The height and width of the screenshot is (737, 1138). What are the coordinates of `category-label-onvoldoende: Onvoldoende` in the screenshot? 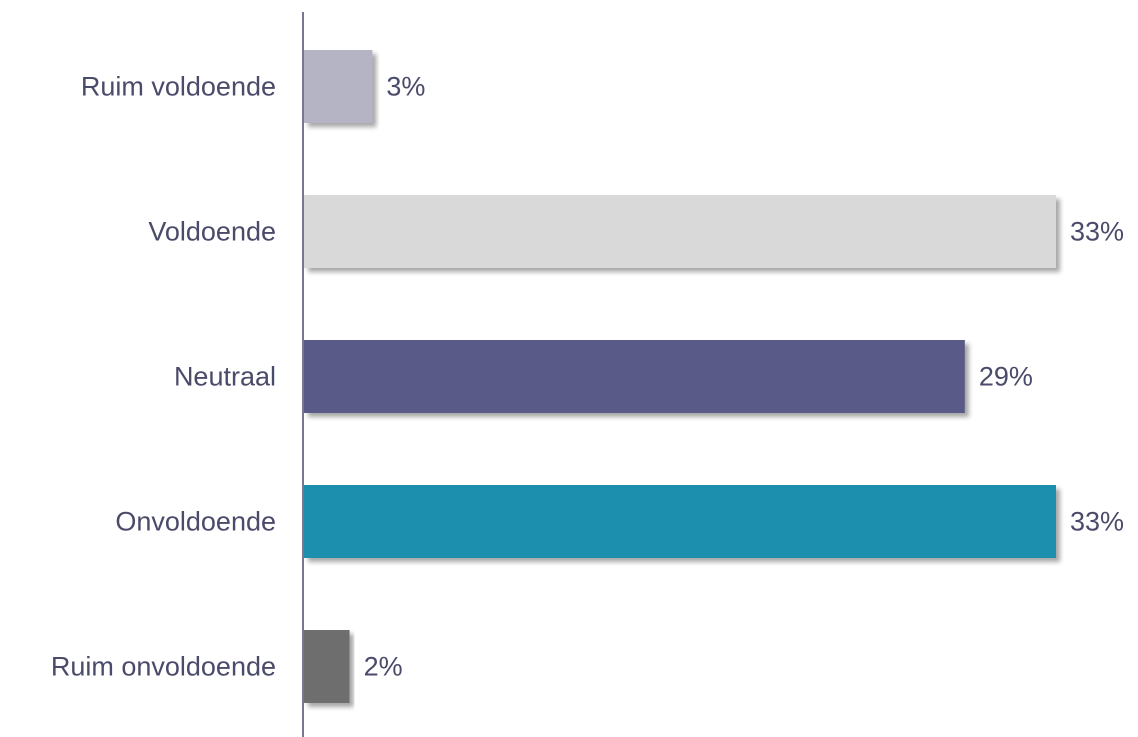 It's located at (195, 522).